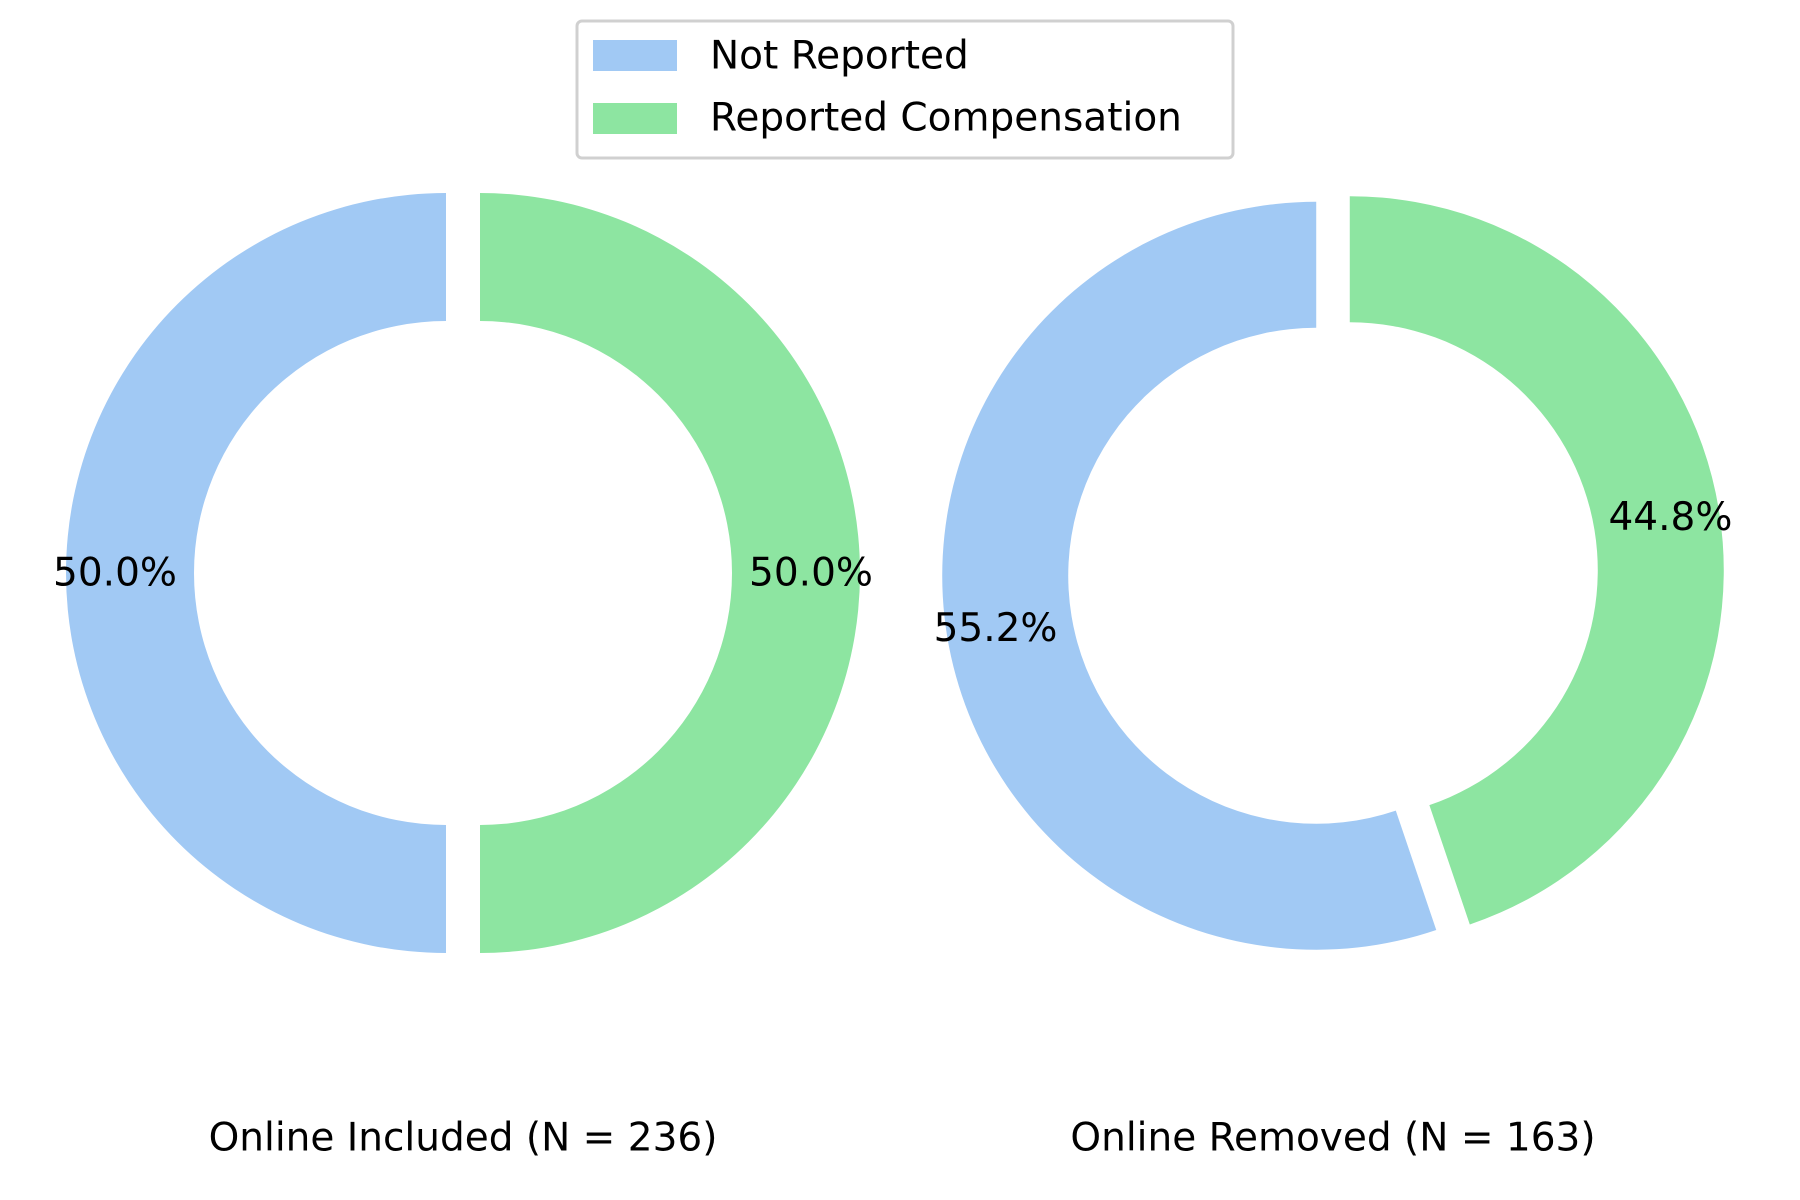 The width and height of the screenshot is (1800, 1200). Describe the element at coordinates (256, 573) in the screenshot. I see `slice-not-reported` at that location.